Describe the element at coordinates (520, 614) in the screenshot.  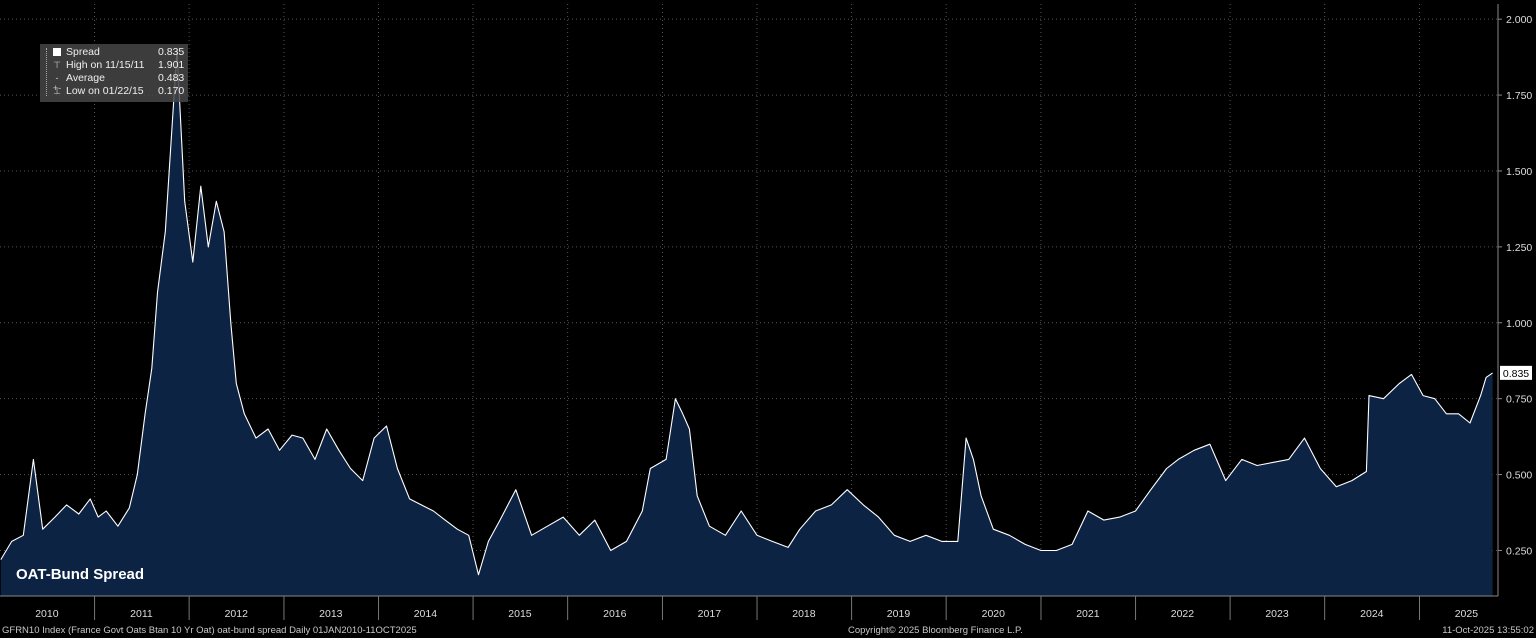
I see `x-tick-label: 2015` at that location.